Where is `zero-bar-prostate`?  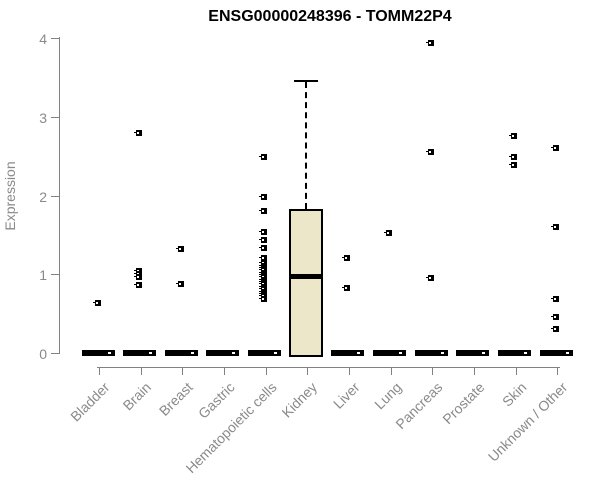 zero-bar-prostate is located at coordinates (472, 353).